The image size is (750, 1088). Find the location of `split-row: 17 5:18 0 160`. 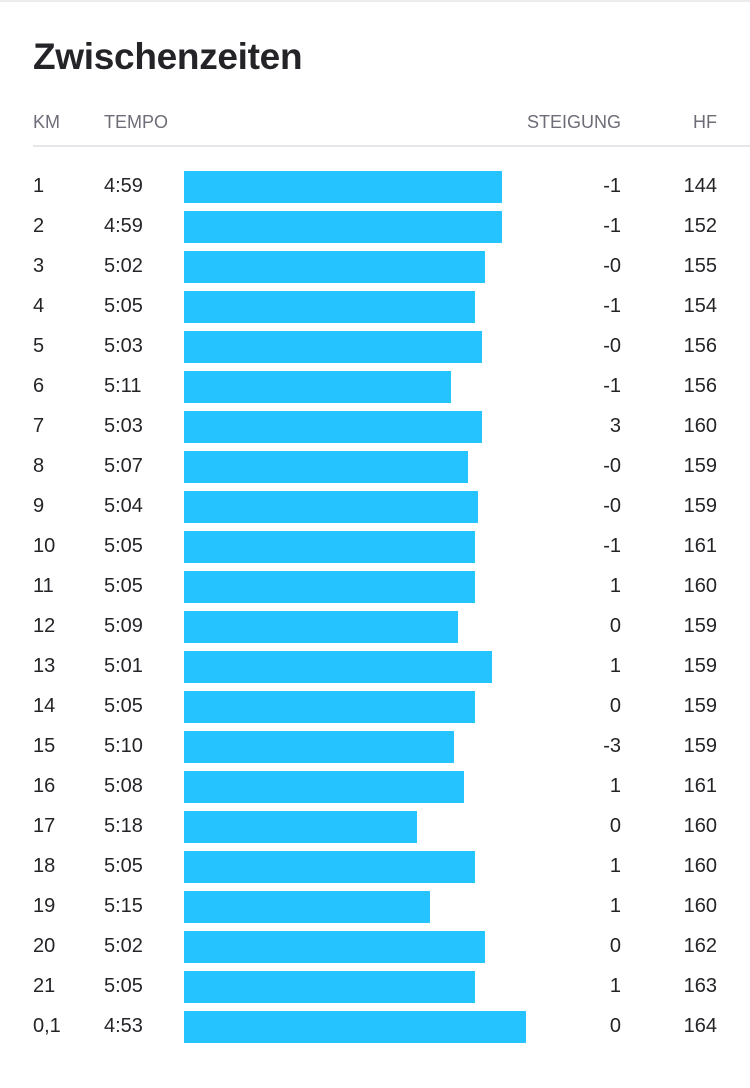

split-row: 17 5:18 0 160 is located at coordinates (375, 826).